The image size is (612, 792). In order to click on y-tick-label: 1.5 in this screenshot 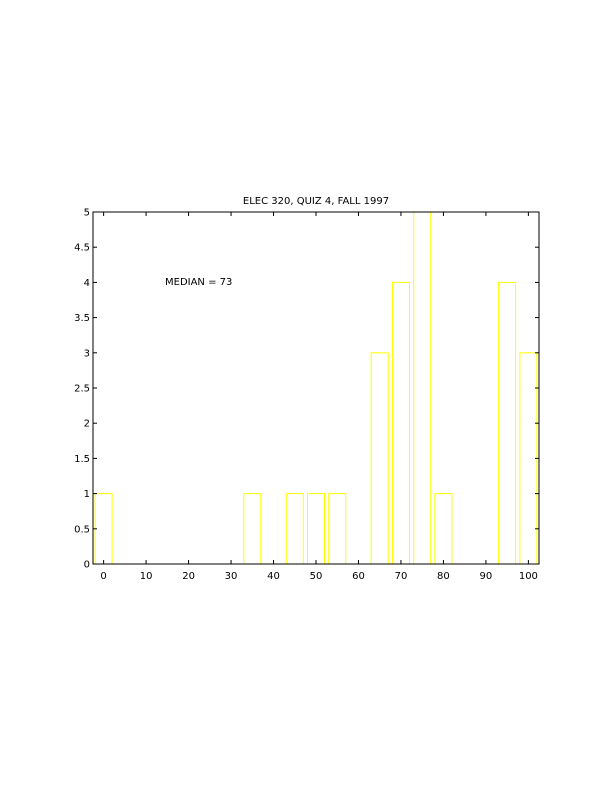, I will do `click(82, 459)`.